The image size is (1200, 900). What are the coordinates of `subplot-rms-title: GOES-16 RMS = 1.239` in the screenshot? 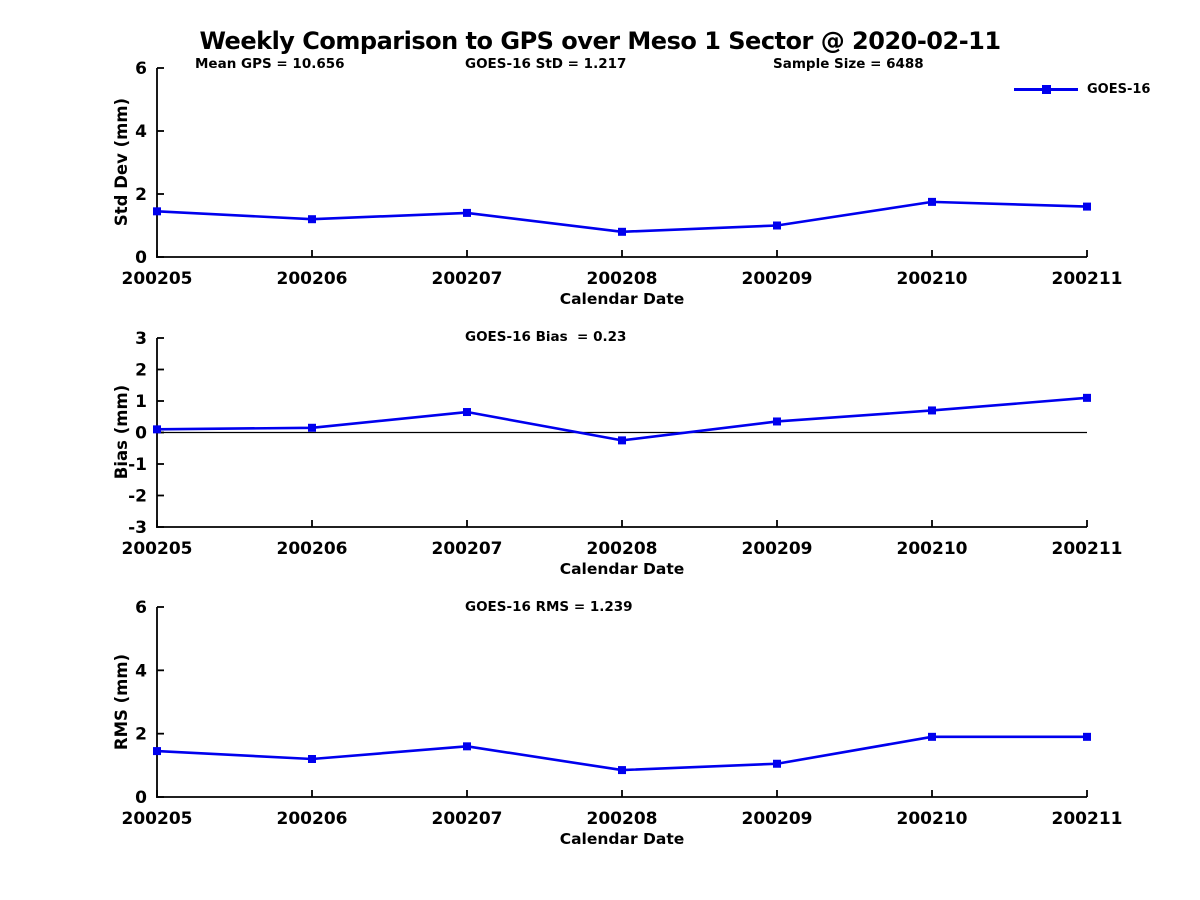 It's located at (549, 607).